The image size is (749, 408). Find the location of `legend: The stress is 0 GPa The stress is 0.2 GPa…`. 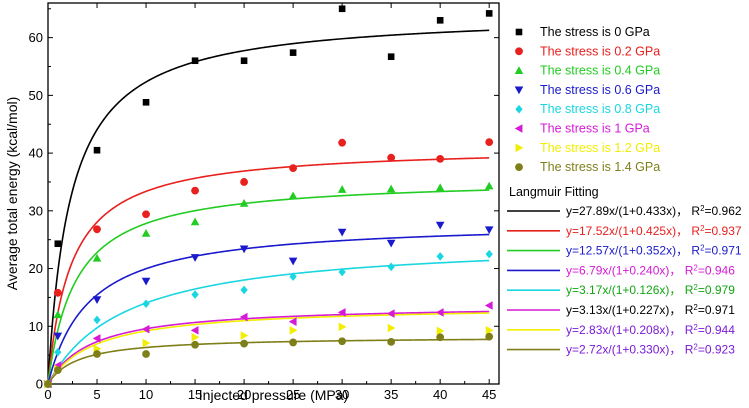

legend: The stress is 0 GPa The stress is 0.2 GPa… is located at coordinates (587, 99).